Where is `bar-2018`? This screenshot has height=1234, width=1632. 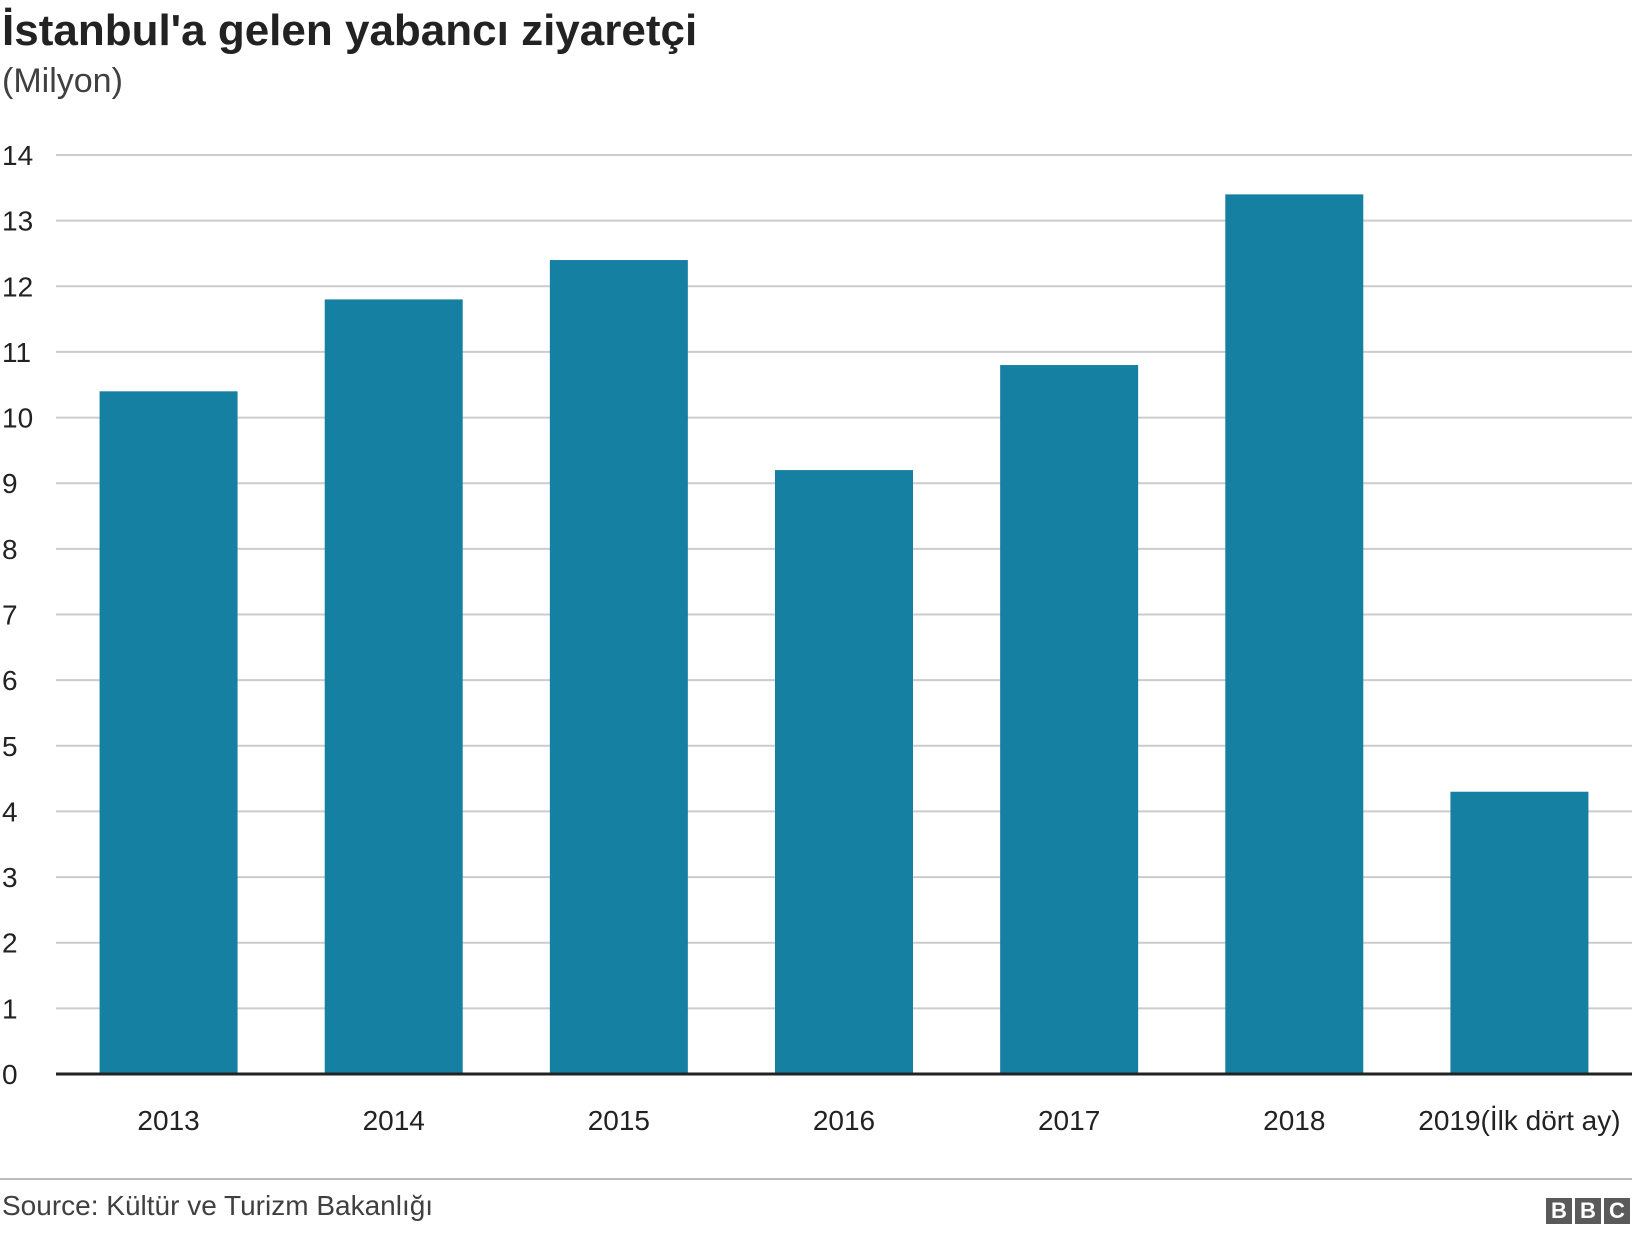
bar-2018 is located at coordinates (1294, 634).